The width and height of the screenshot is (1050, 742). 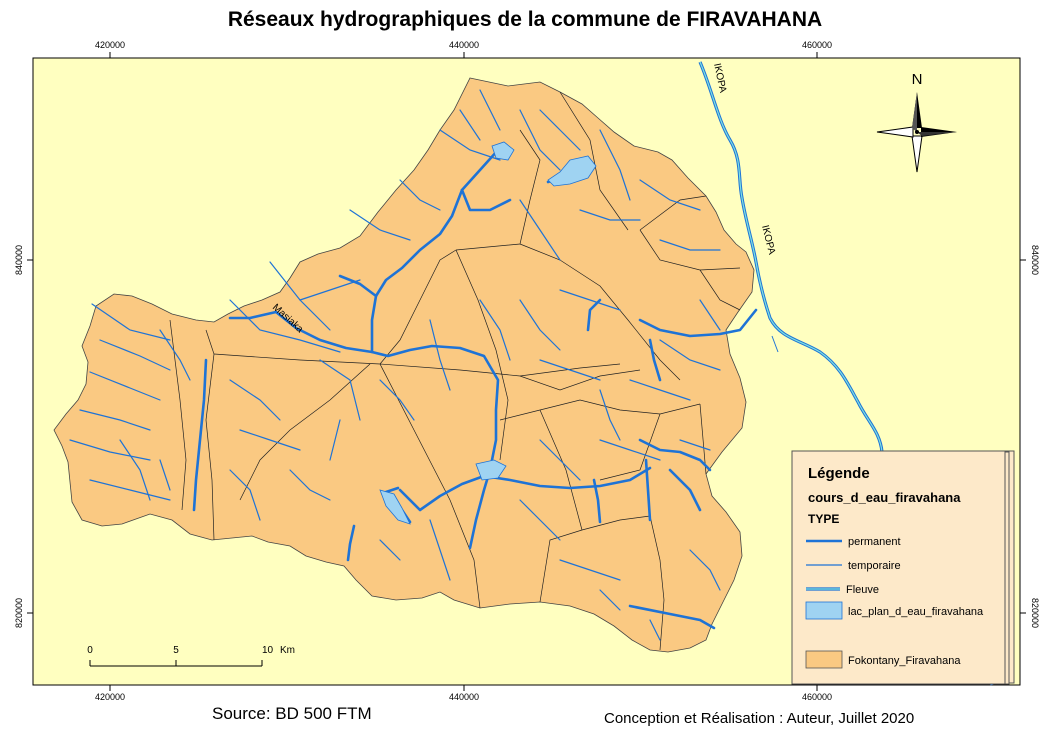 What do you see at coordinates (464, 45) in the screenshot?
I see `x-tick-top-2: 440000` at bounding box center [464, 45].